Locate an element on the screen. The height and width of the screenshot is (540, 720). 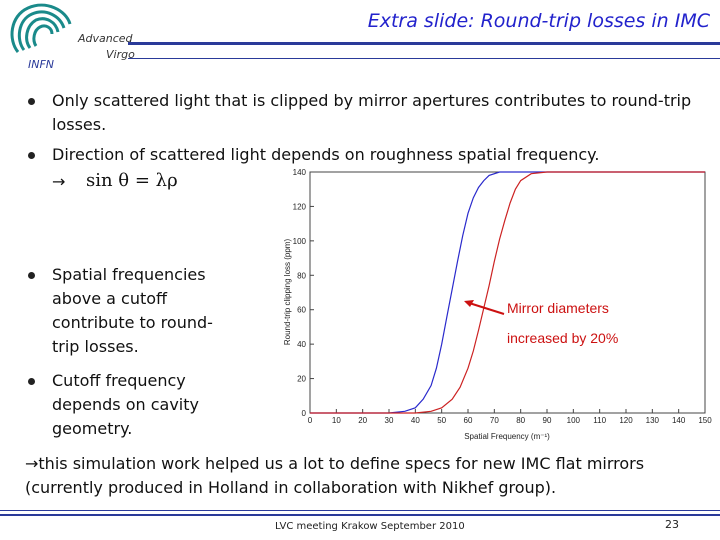
x-tick-label: 100 is located at coordinates (574, 420).